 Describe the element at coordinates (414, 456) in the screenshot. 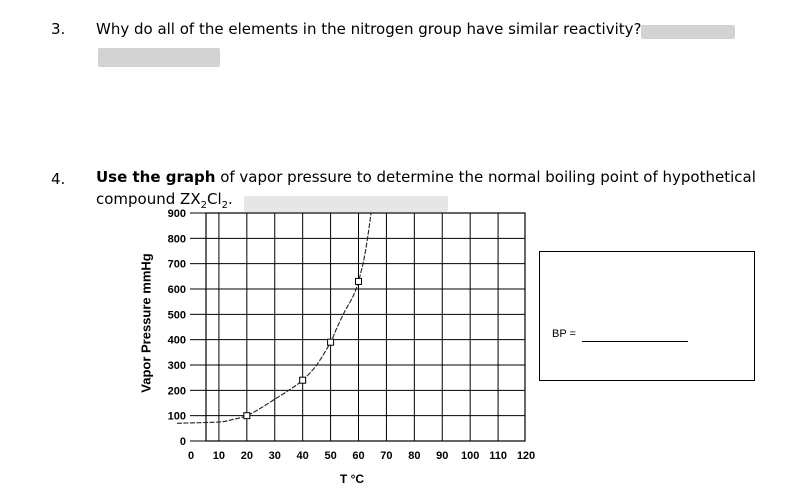

I see `x-tick-label: 80` at that location.